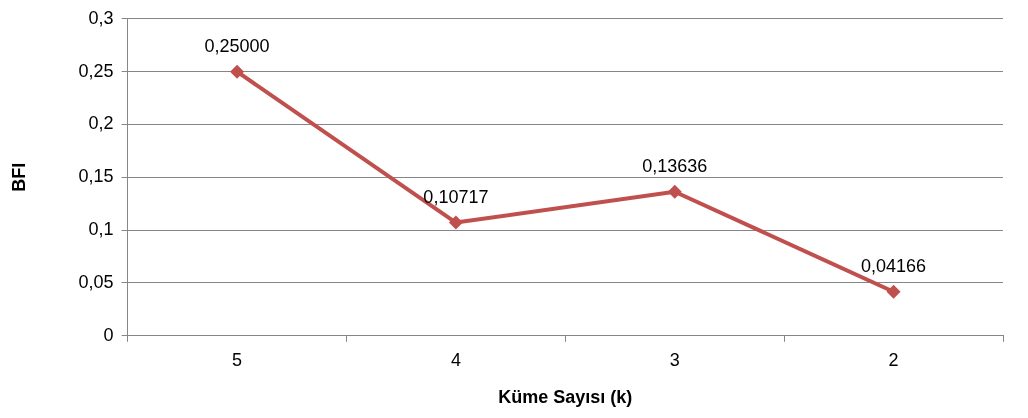 This screenshot has height=418, width=1028. What do you see at coordinates (101, 229) in the screenshot?
I see `y-tick-label: 0,1` at bounding box center [101, 229].